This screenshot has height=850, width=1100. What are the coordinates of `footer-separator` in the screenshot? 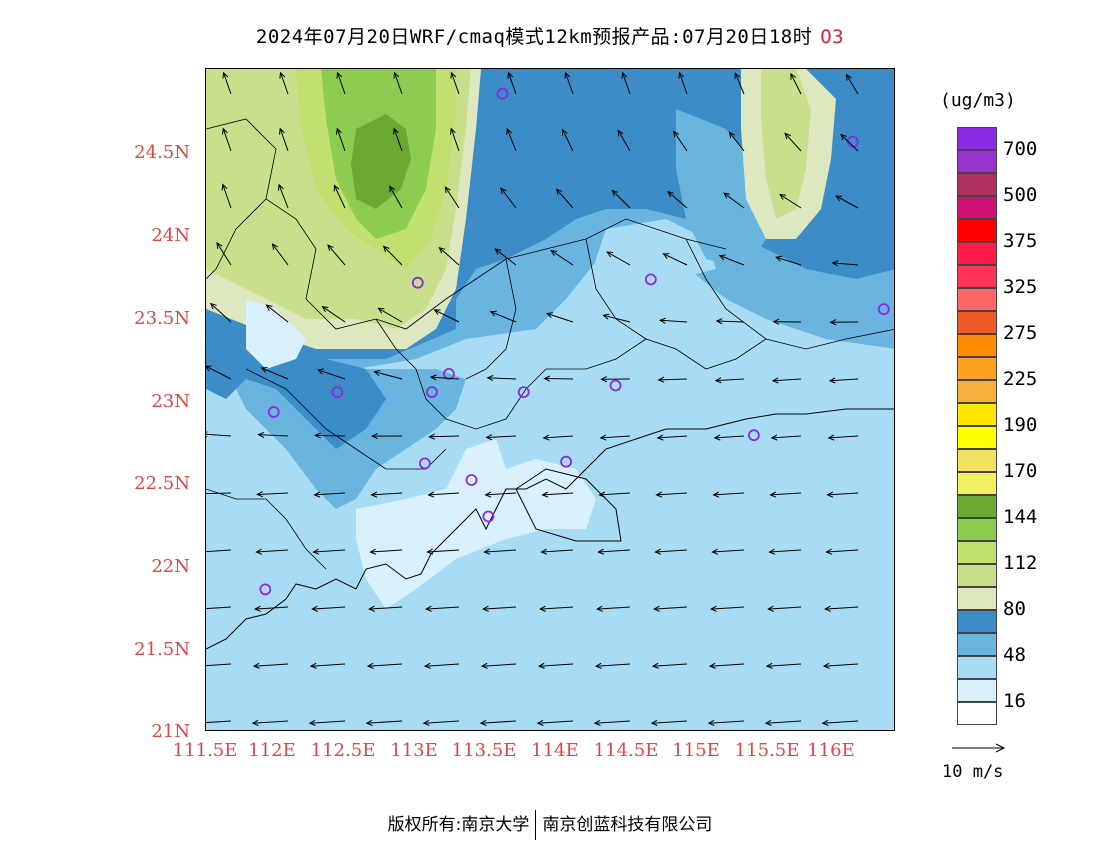 It's located at (536, 825).